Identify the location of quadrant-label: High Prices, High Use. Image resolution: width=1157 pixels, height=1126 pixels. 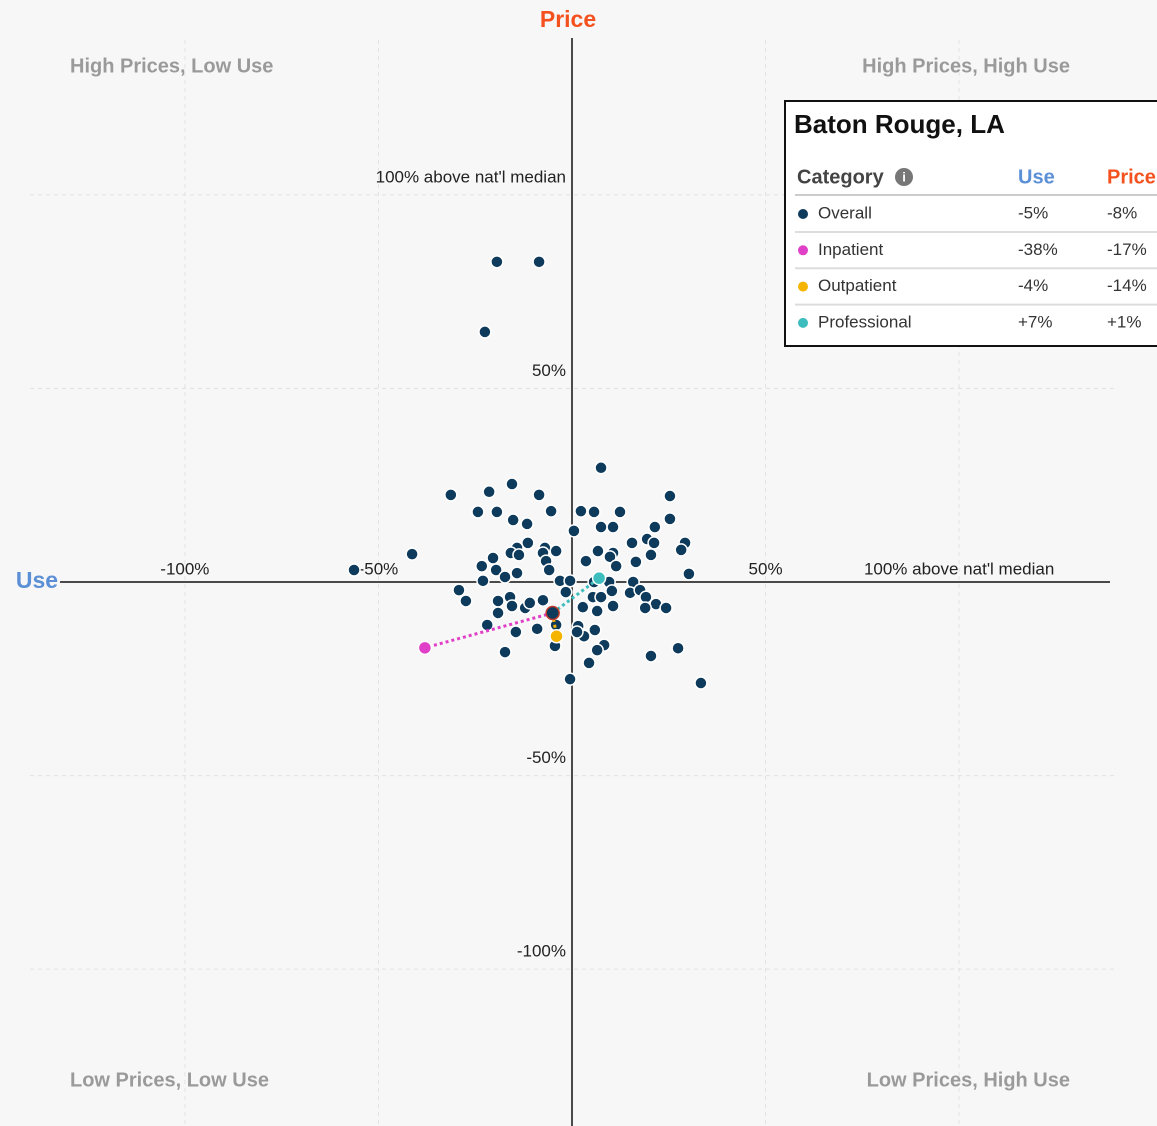
(966, 66).